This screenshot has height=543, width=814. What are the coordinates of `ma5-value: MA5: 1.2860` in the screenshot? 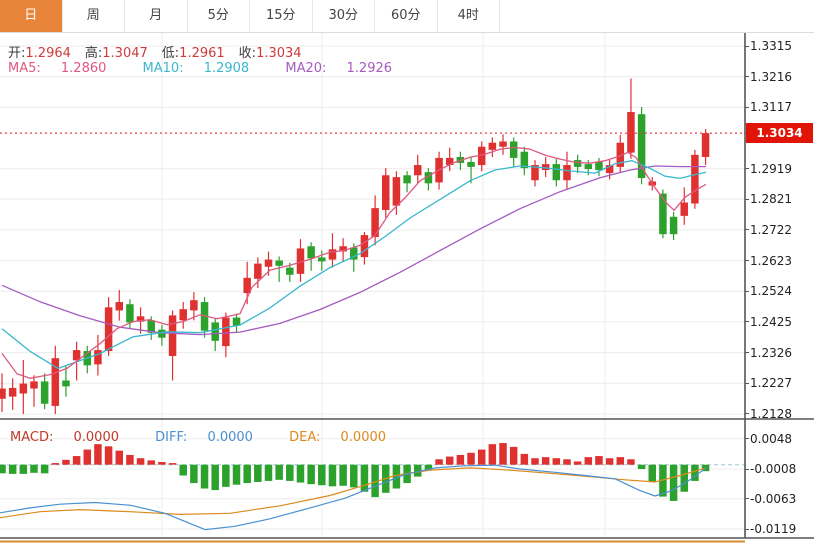 It's located at (57, 68).